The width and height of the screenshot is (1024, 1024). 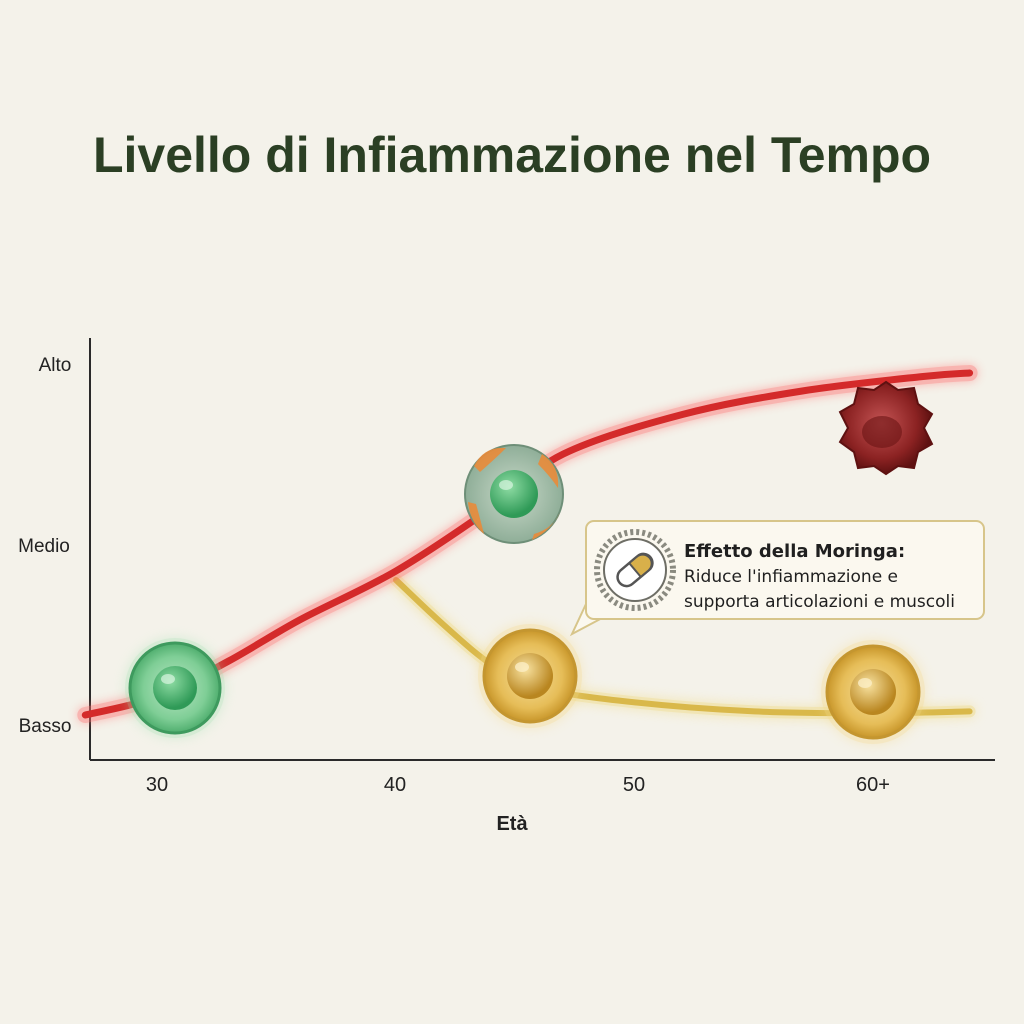 What do you see at coordinates (791, 577) in the screenshot?
I see `callout-line: Riduce l'infiammazione e` at bounding box center [791, 577].